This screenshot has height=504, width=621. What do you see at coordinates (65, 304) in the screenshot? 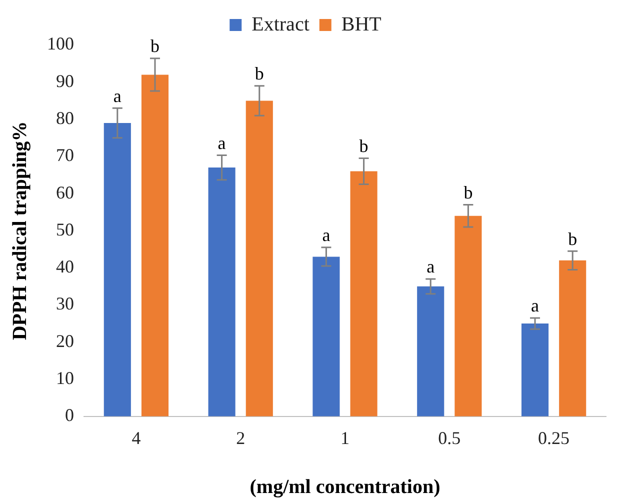
I see `y-tick-label: 30` at bounding box center [65, 304].